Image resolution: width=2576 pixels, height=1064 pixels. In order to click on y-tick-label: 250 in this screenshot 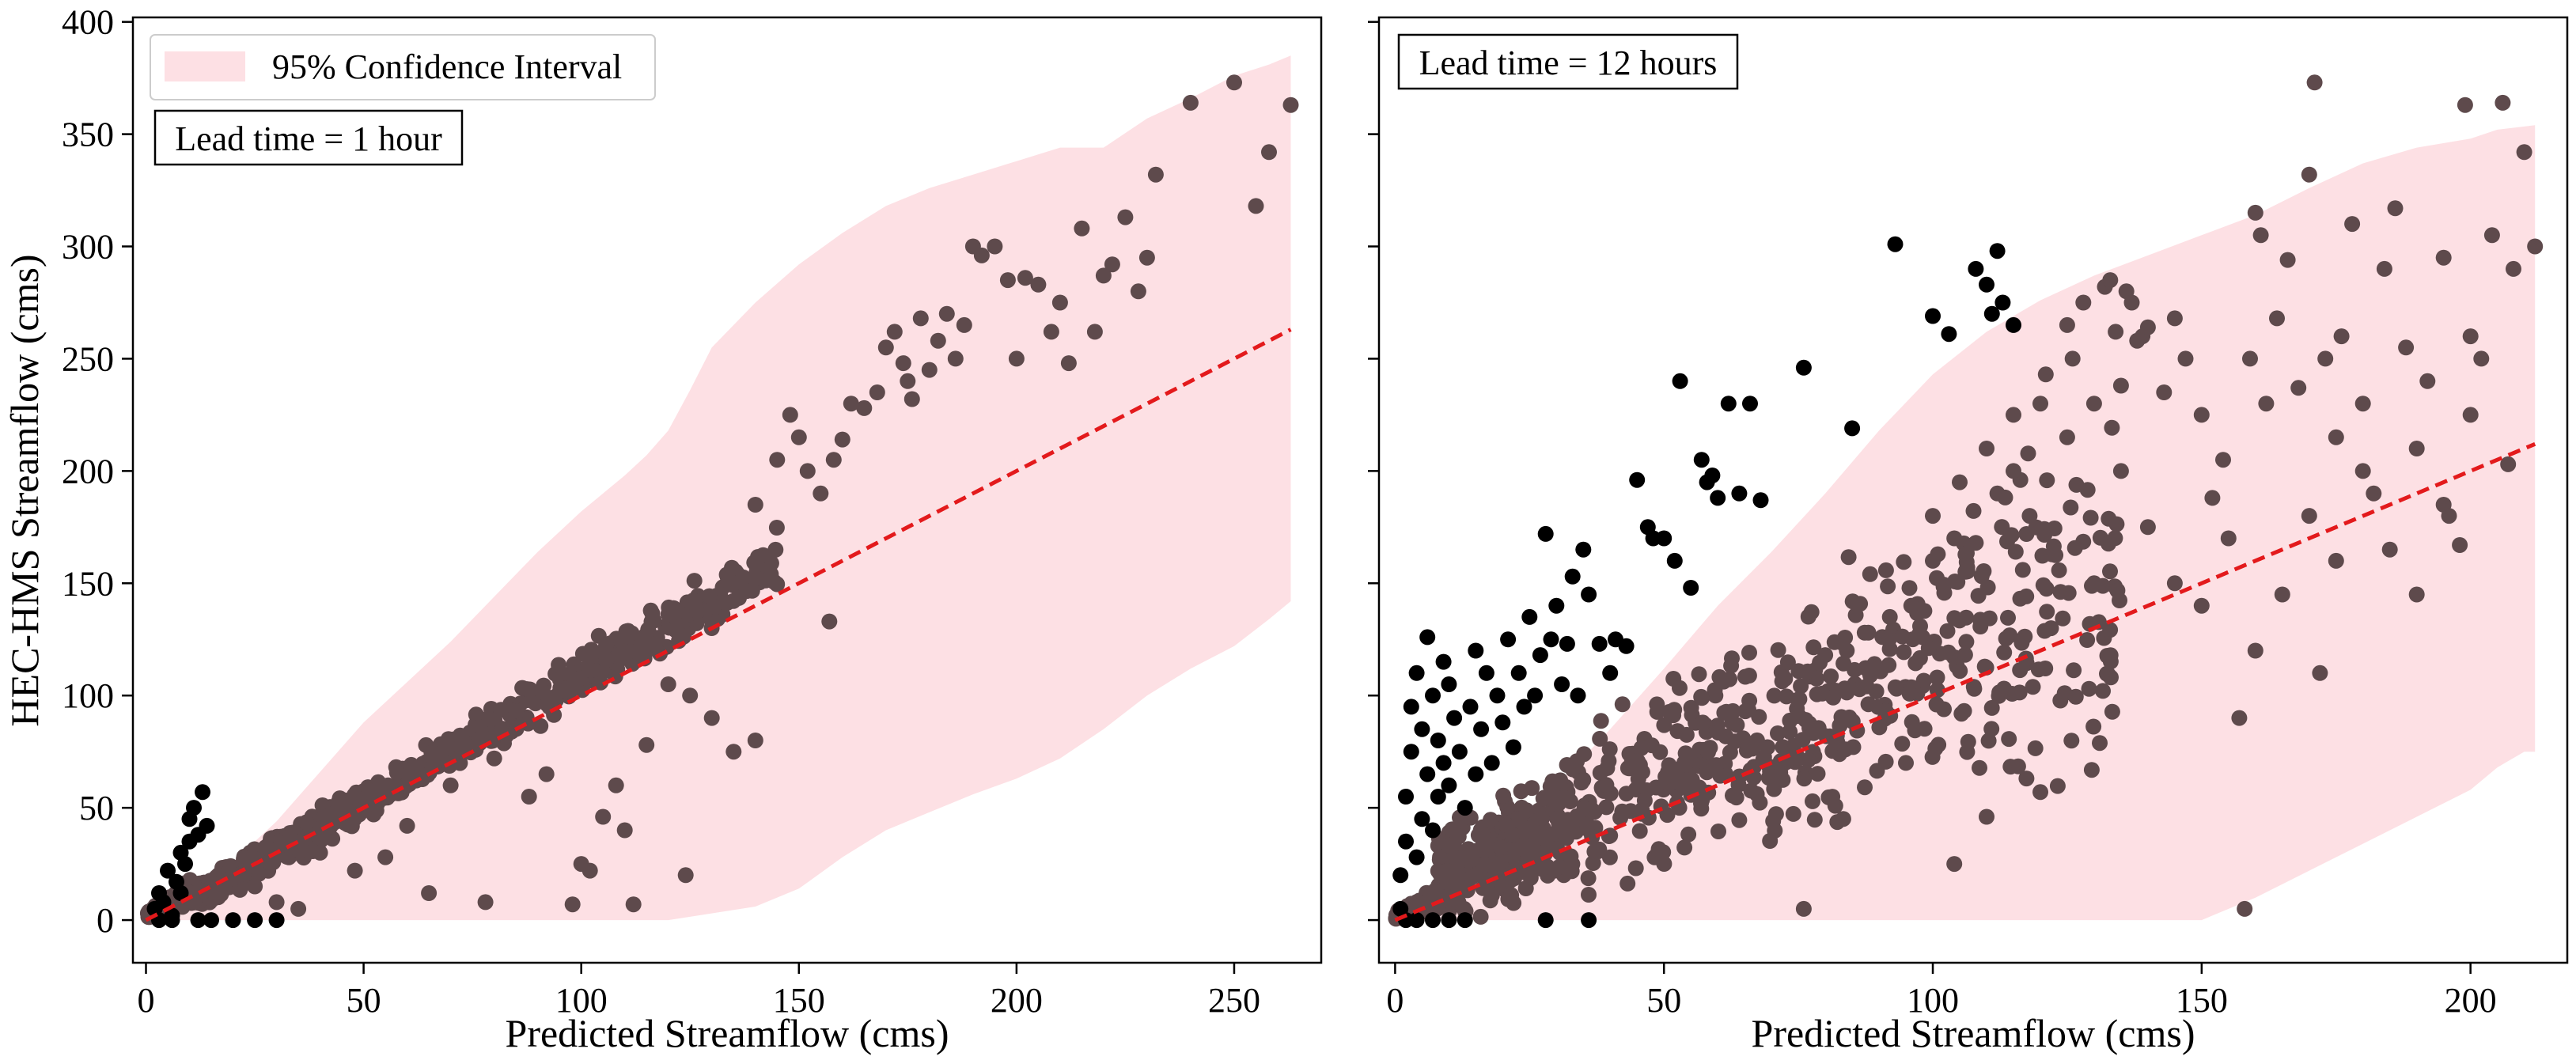, I will do `click(88, 358)`.